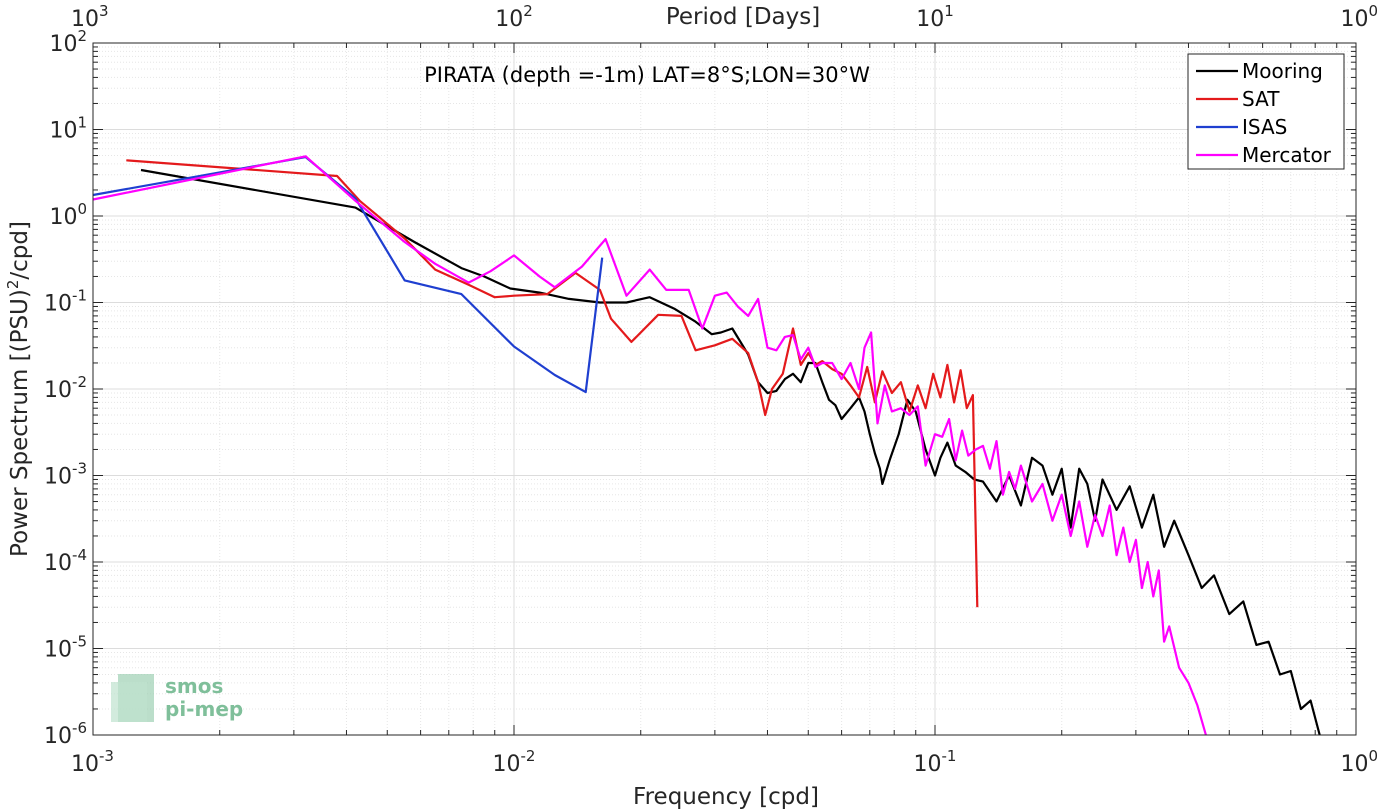 The image size is (1377, 809). What do you see at coordinates (20, 423) in the screenshot?
I see `y-axis-title-part1: Power Spectrum [(PSU)` at bounding box center [20, 423].